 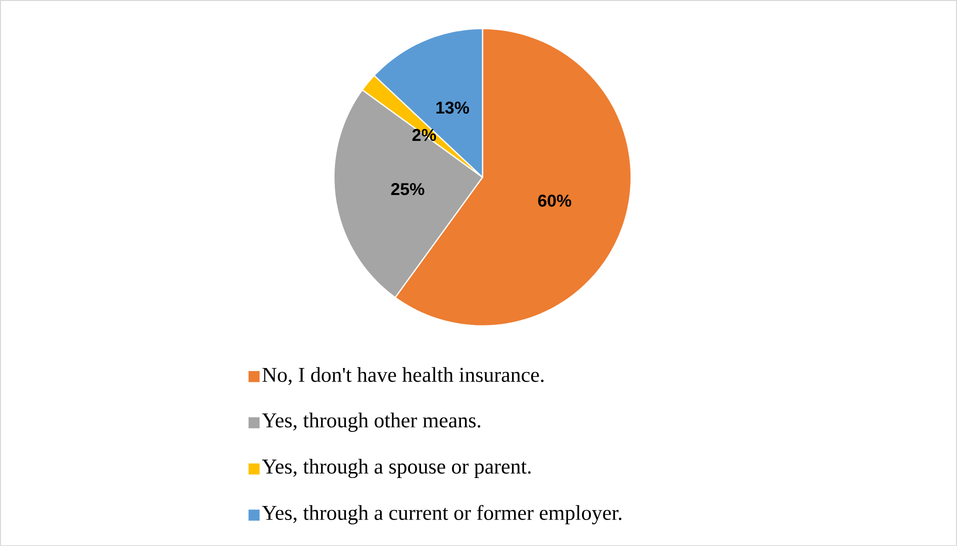 I want to click on data-label: 13%, so click(x=453, y=107).